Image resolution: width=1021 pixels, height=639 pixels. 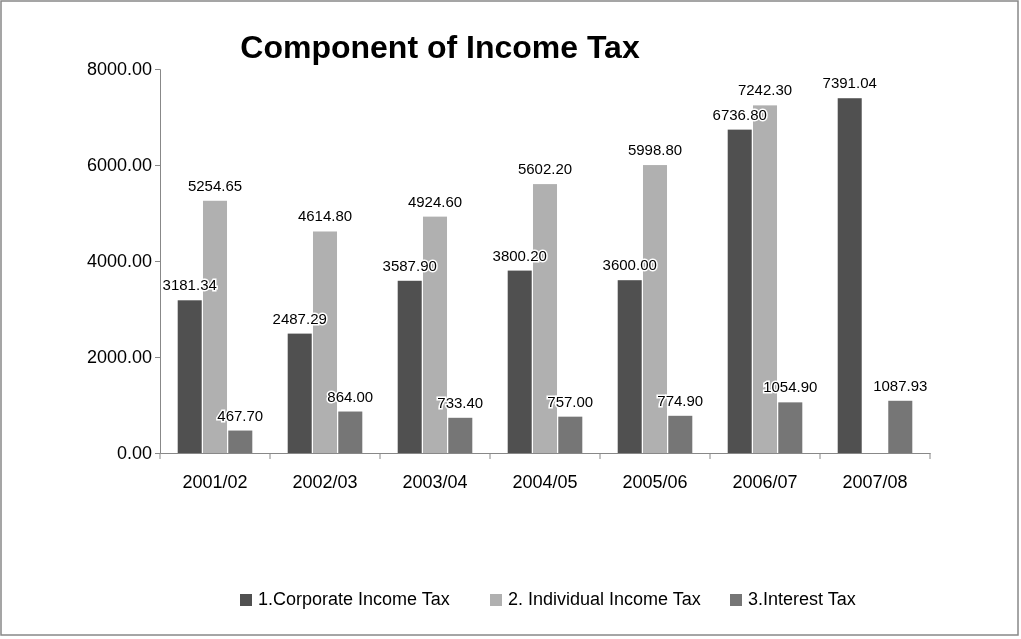 I want to click on data-label: 3600.00, so click(x=629, y=265).